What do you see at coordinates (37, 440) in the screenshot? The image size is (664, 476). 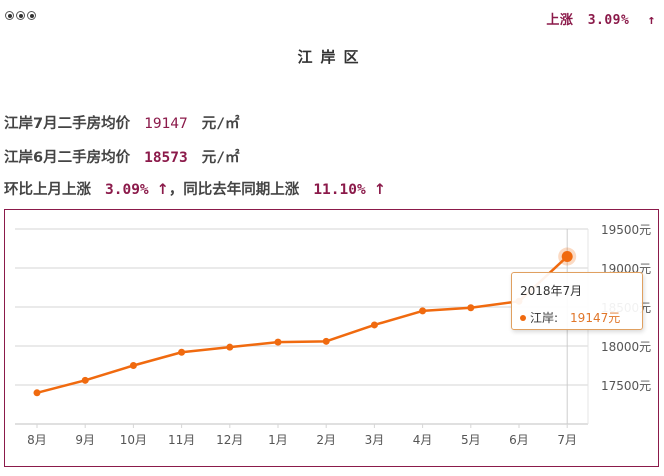 I see `x-tick-label: 8月` at bounding box center [37, 440].